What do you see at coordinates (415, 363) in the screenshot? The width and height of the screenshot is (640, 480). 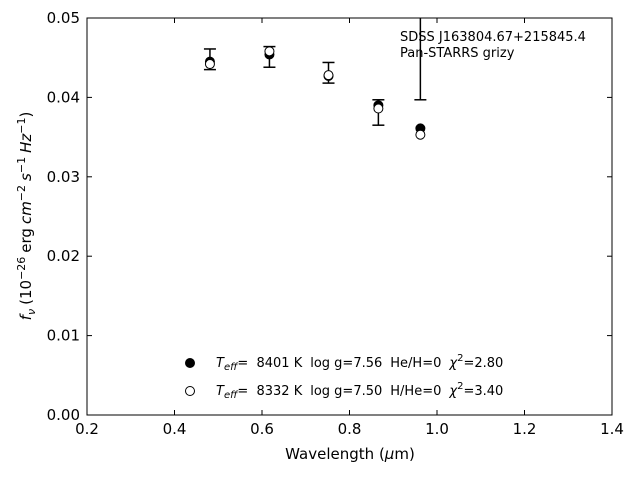 I see `legend-comp: He/H=0` at bounding box center [415, 363].